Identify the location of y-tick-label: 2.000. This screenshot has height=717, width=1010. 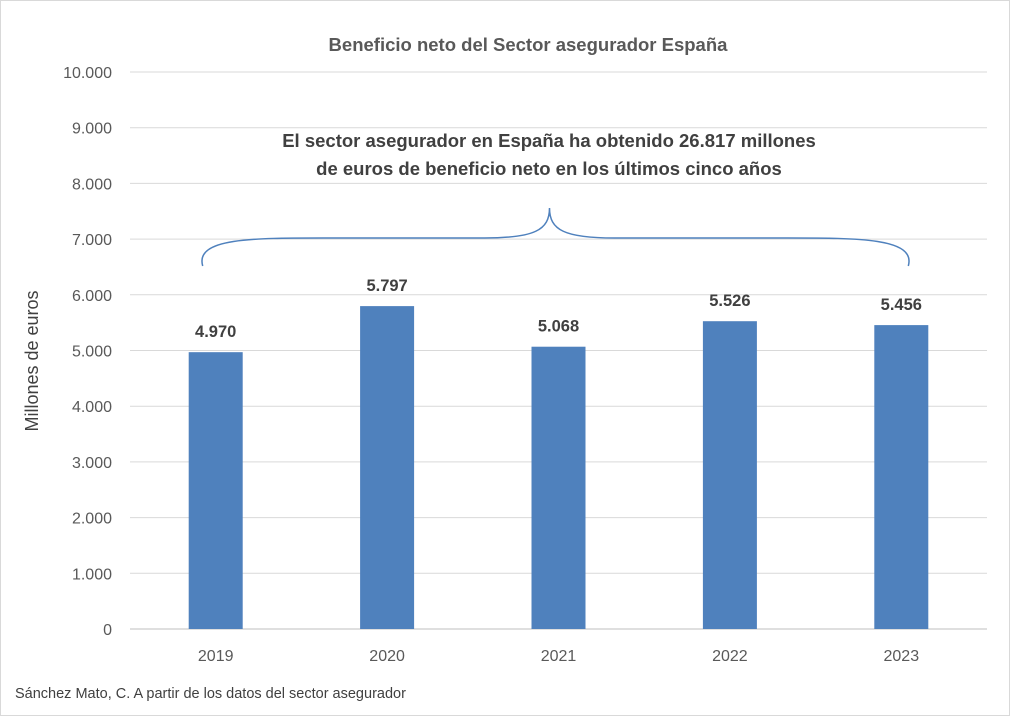
(92, 519).